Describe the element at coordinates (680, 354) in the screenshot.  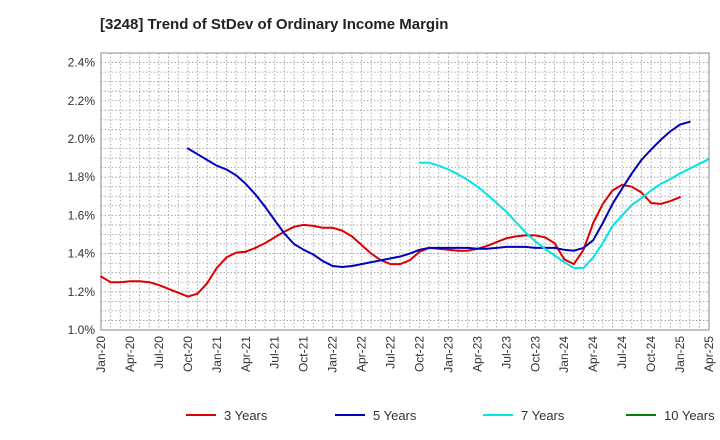
I see `x-tick-label: Jan-25` at that location.